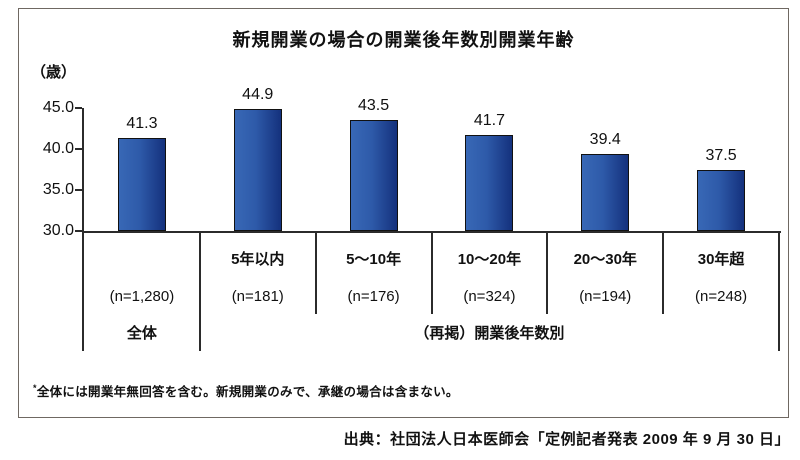 The image size is (800, 460). Describe the element at coordinates (721, 155) in the screenshot. I see `bar-value-label: 37.5` at that location.